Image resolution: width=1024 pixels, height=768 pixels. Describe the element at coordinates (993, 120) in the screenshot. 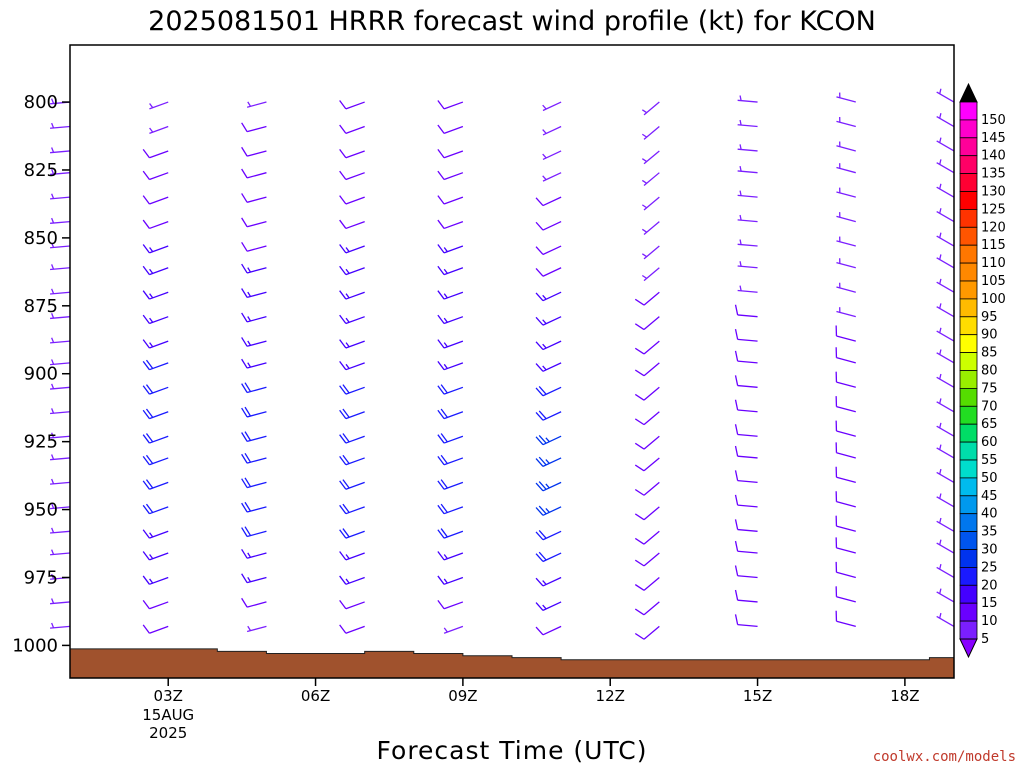

I see `colorbar-label: 150` at that location.